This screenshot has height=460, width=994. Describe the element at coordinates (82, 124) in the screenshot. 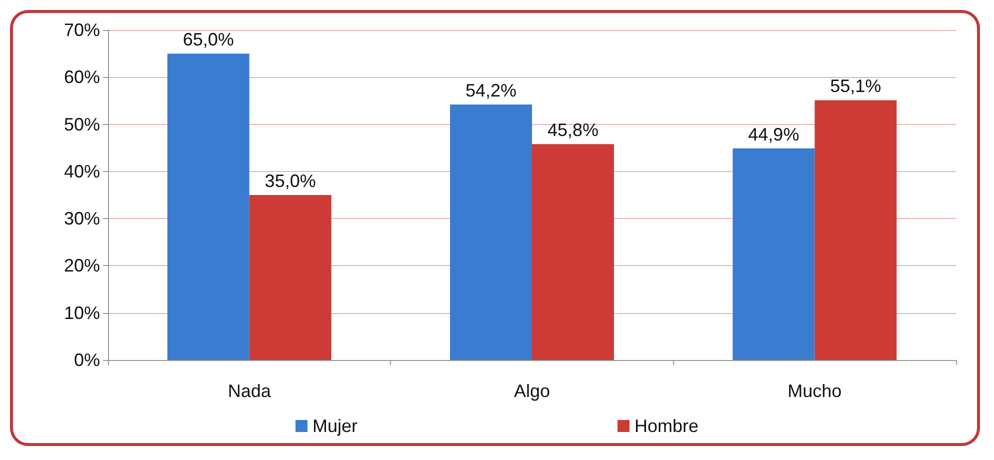

I see `y-tick-label: 50%` at that location.